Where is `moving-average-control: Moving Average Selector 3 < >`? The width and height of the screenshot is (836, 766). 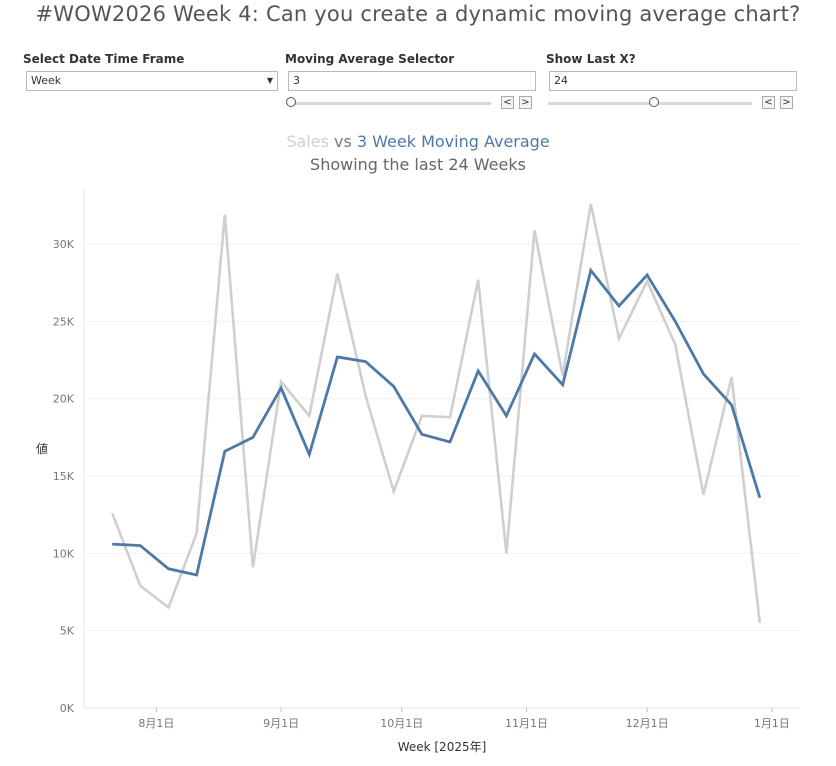
moving-average-control: Moving Average Selector 3 < > is located at coordinates (410, 81).